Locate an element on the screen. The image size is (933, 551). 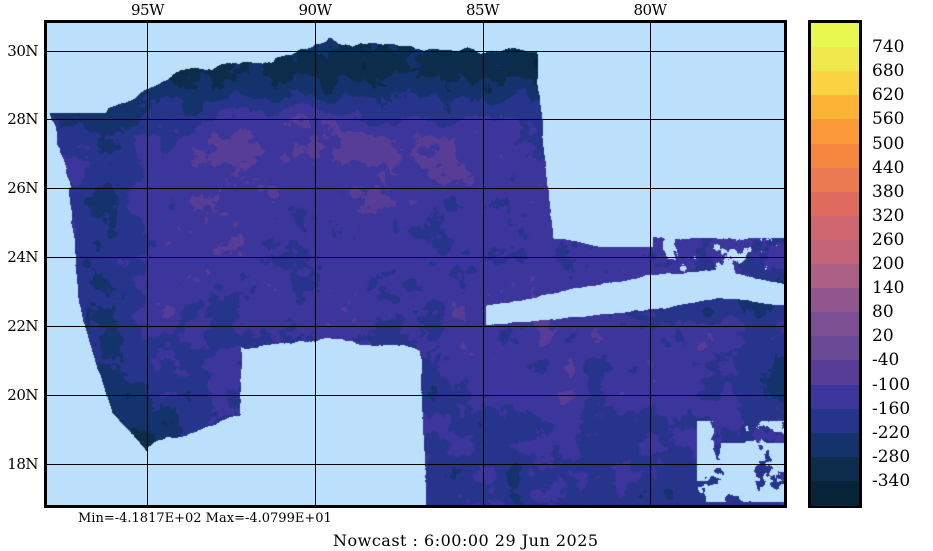
colorbar-label-2: 620 is located at coordinates (888, 95).